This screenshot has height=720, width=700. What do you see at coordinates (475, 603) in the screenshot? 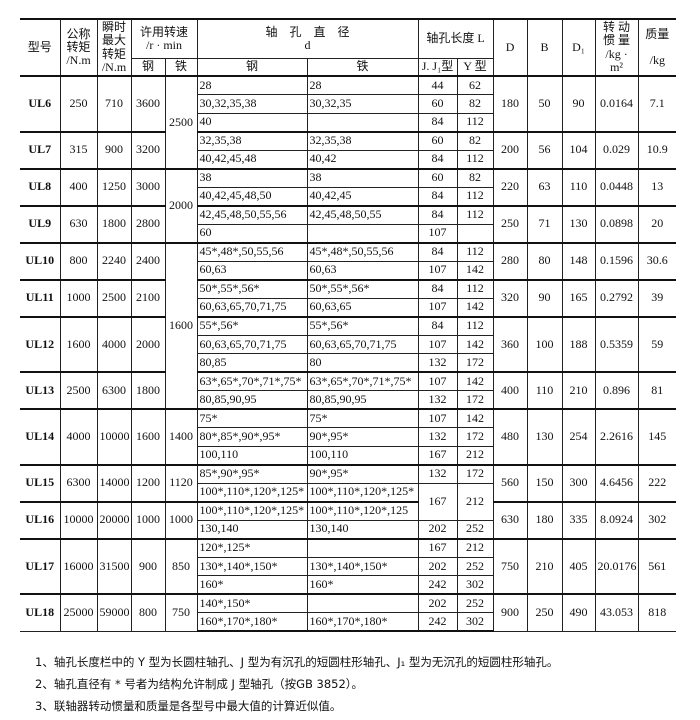
I see `length-y-cell: 252` at bounding box center [475, 603].